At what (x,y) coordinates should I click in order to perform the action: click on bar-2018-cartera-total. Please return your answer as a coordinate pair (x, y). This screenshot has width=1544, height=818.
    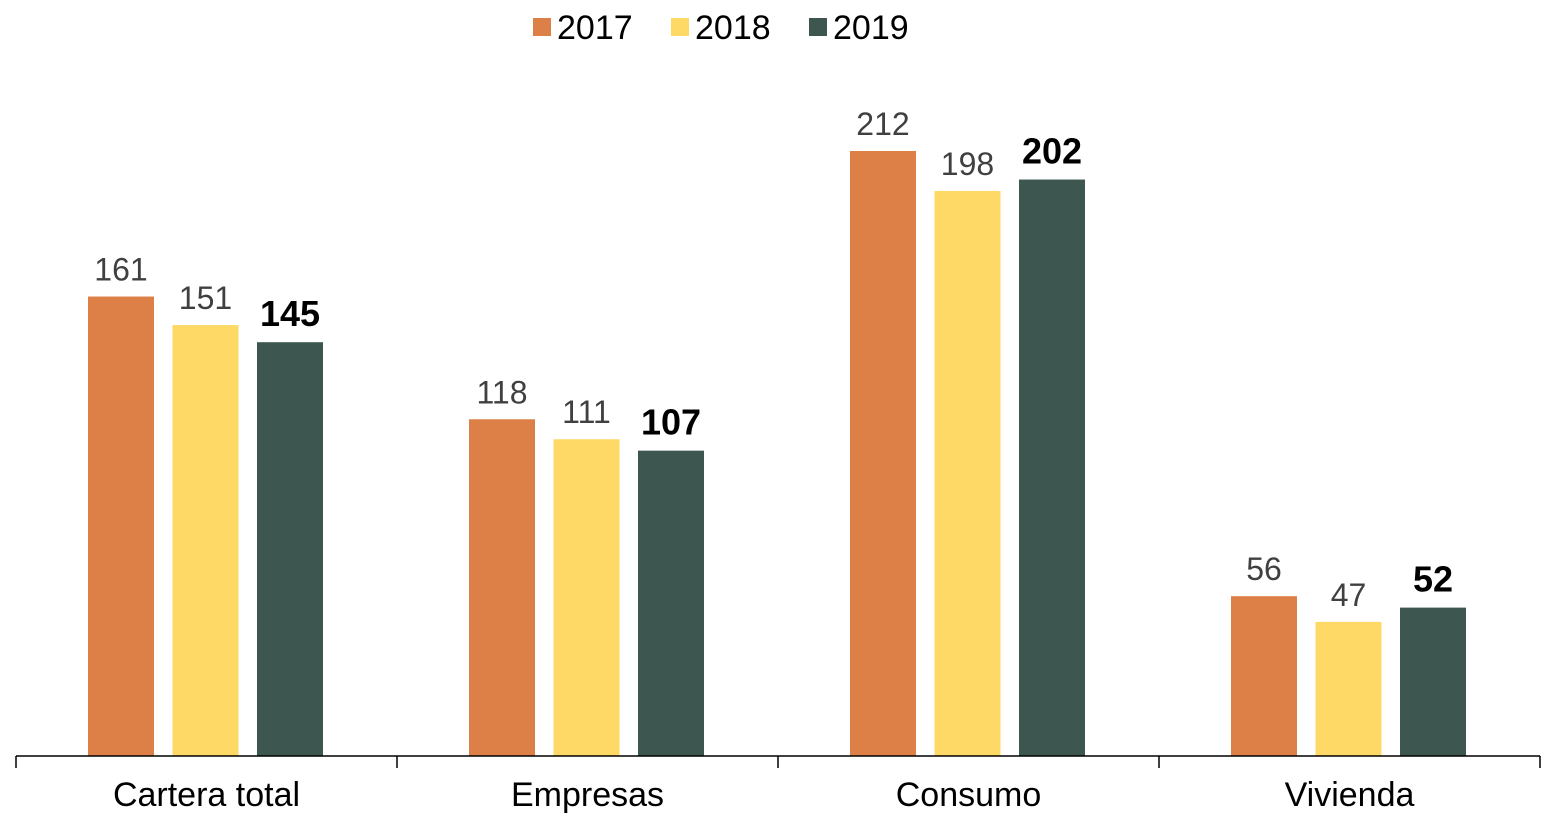
    Looking at the image, I should click on (205, 540).